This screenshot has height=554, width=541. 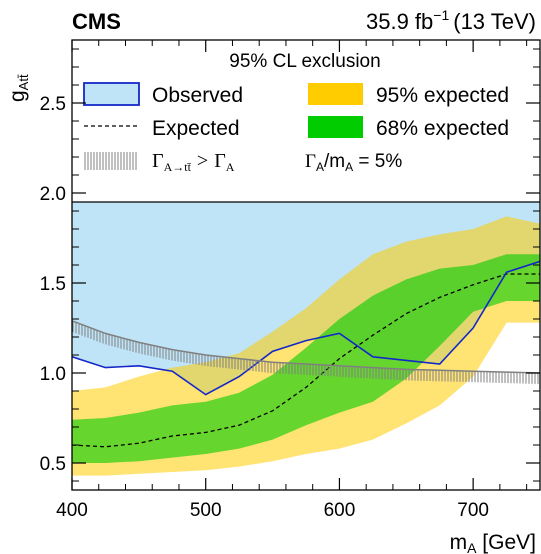 What do you see at coordinates (494, 21) in the screenshot?
I see `lumi-energy: (13 TeV)` at bounding box center [494, 21].